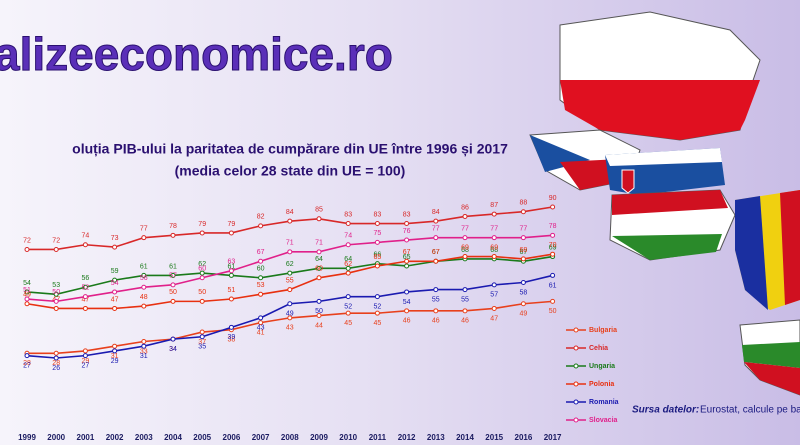 This screenshot has width=800, height=445. I want to click on x-tick-label: 2011, so click(378, 437).